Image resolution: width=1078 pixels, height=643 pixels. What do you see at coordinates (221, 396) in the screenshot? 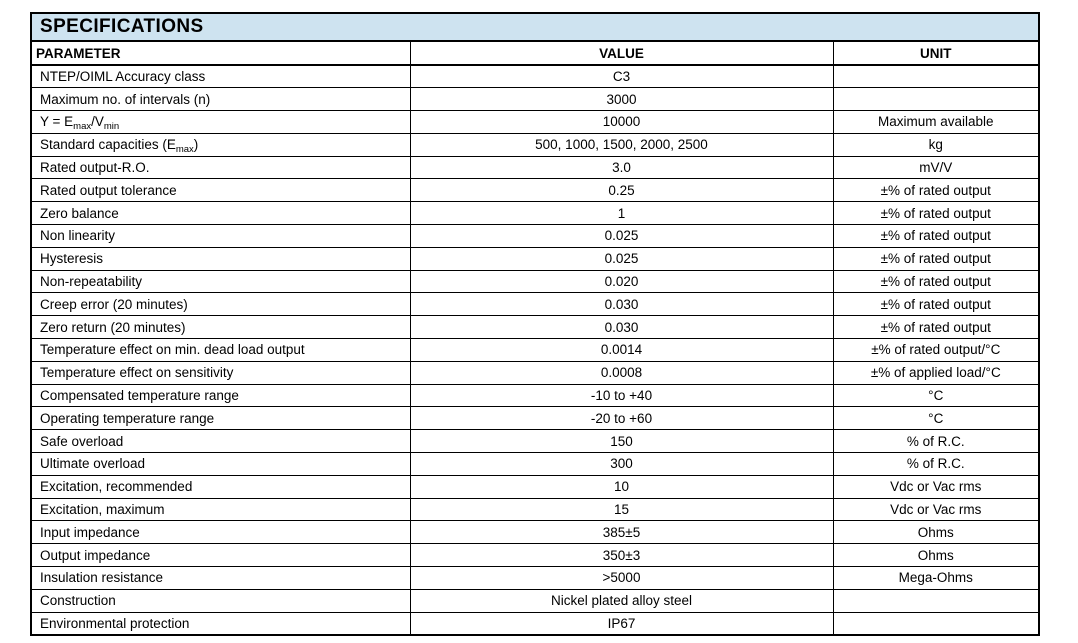
I see `parameter-cell: Compensated temperature range` at bounding box center [221, 396].